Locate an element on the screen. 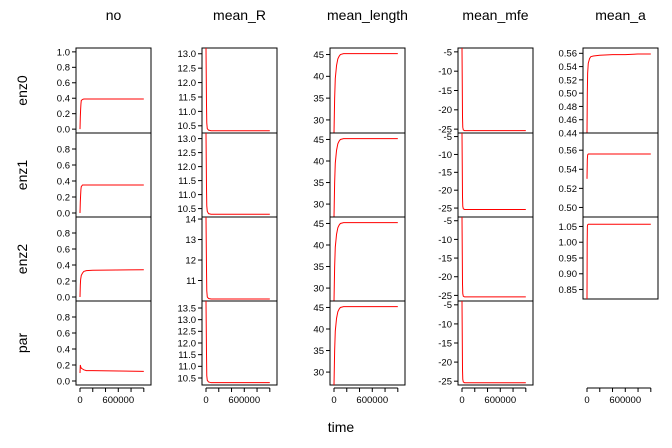 Image resolution: width=672 pixels, height=448 pixels. y-tick-label: 0.6 is located at coordinates (63, 333).